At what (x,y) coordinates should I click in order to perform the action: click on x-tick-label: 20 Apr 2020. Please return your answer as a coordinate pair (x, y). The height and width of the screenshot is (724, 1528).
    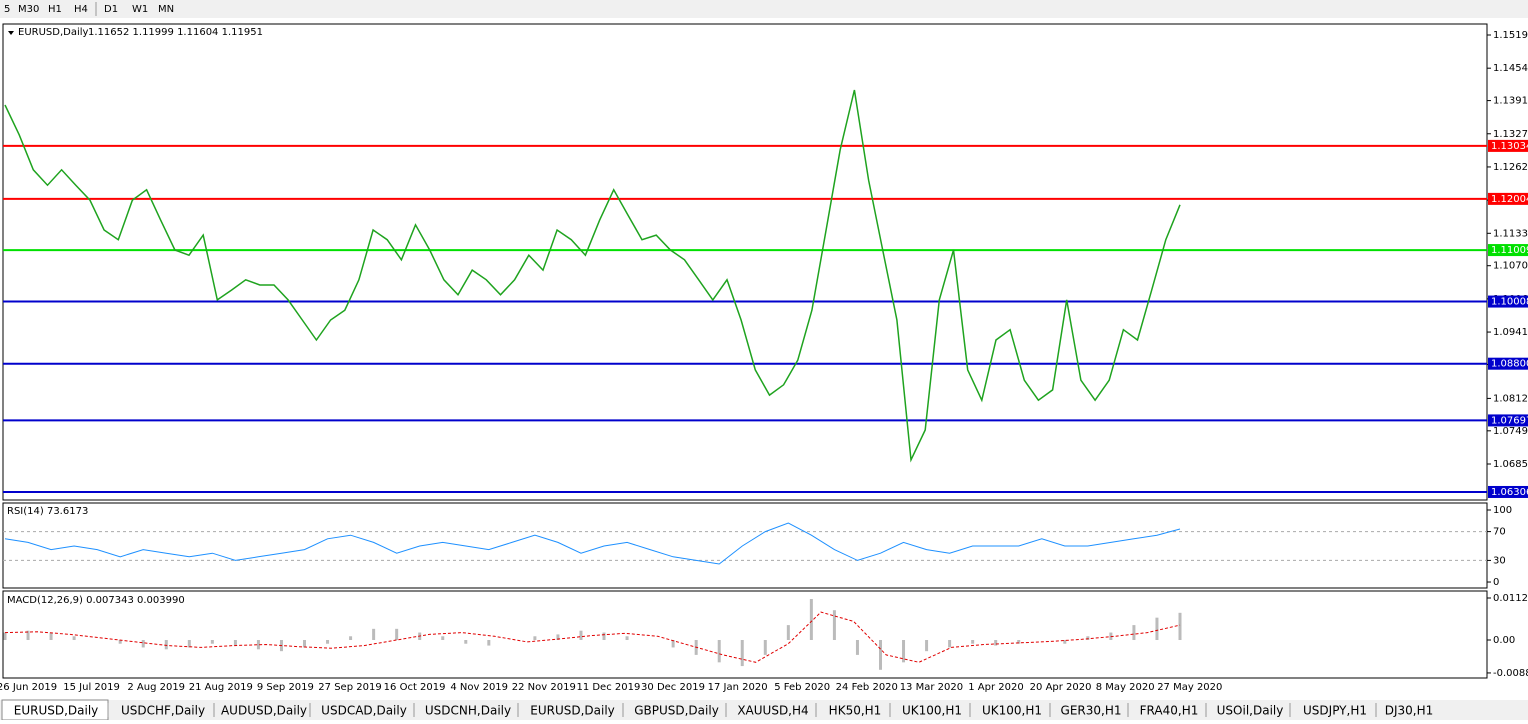
    Looking at the image, I should click on (1061, 687).